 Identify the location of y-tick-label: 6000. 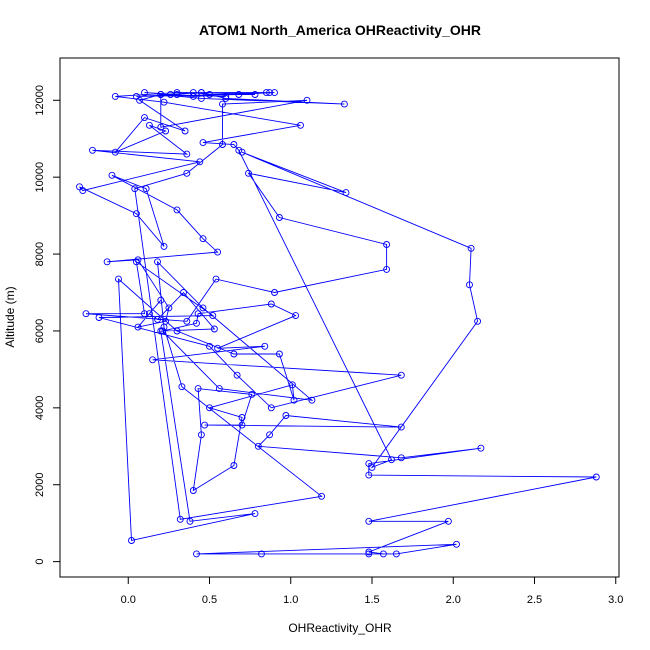
(40, 331).